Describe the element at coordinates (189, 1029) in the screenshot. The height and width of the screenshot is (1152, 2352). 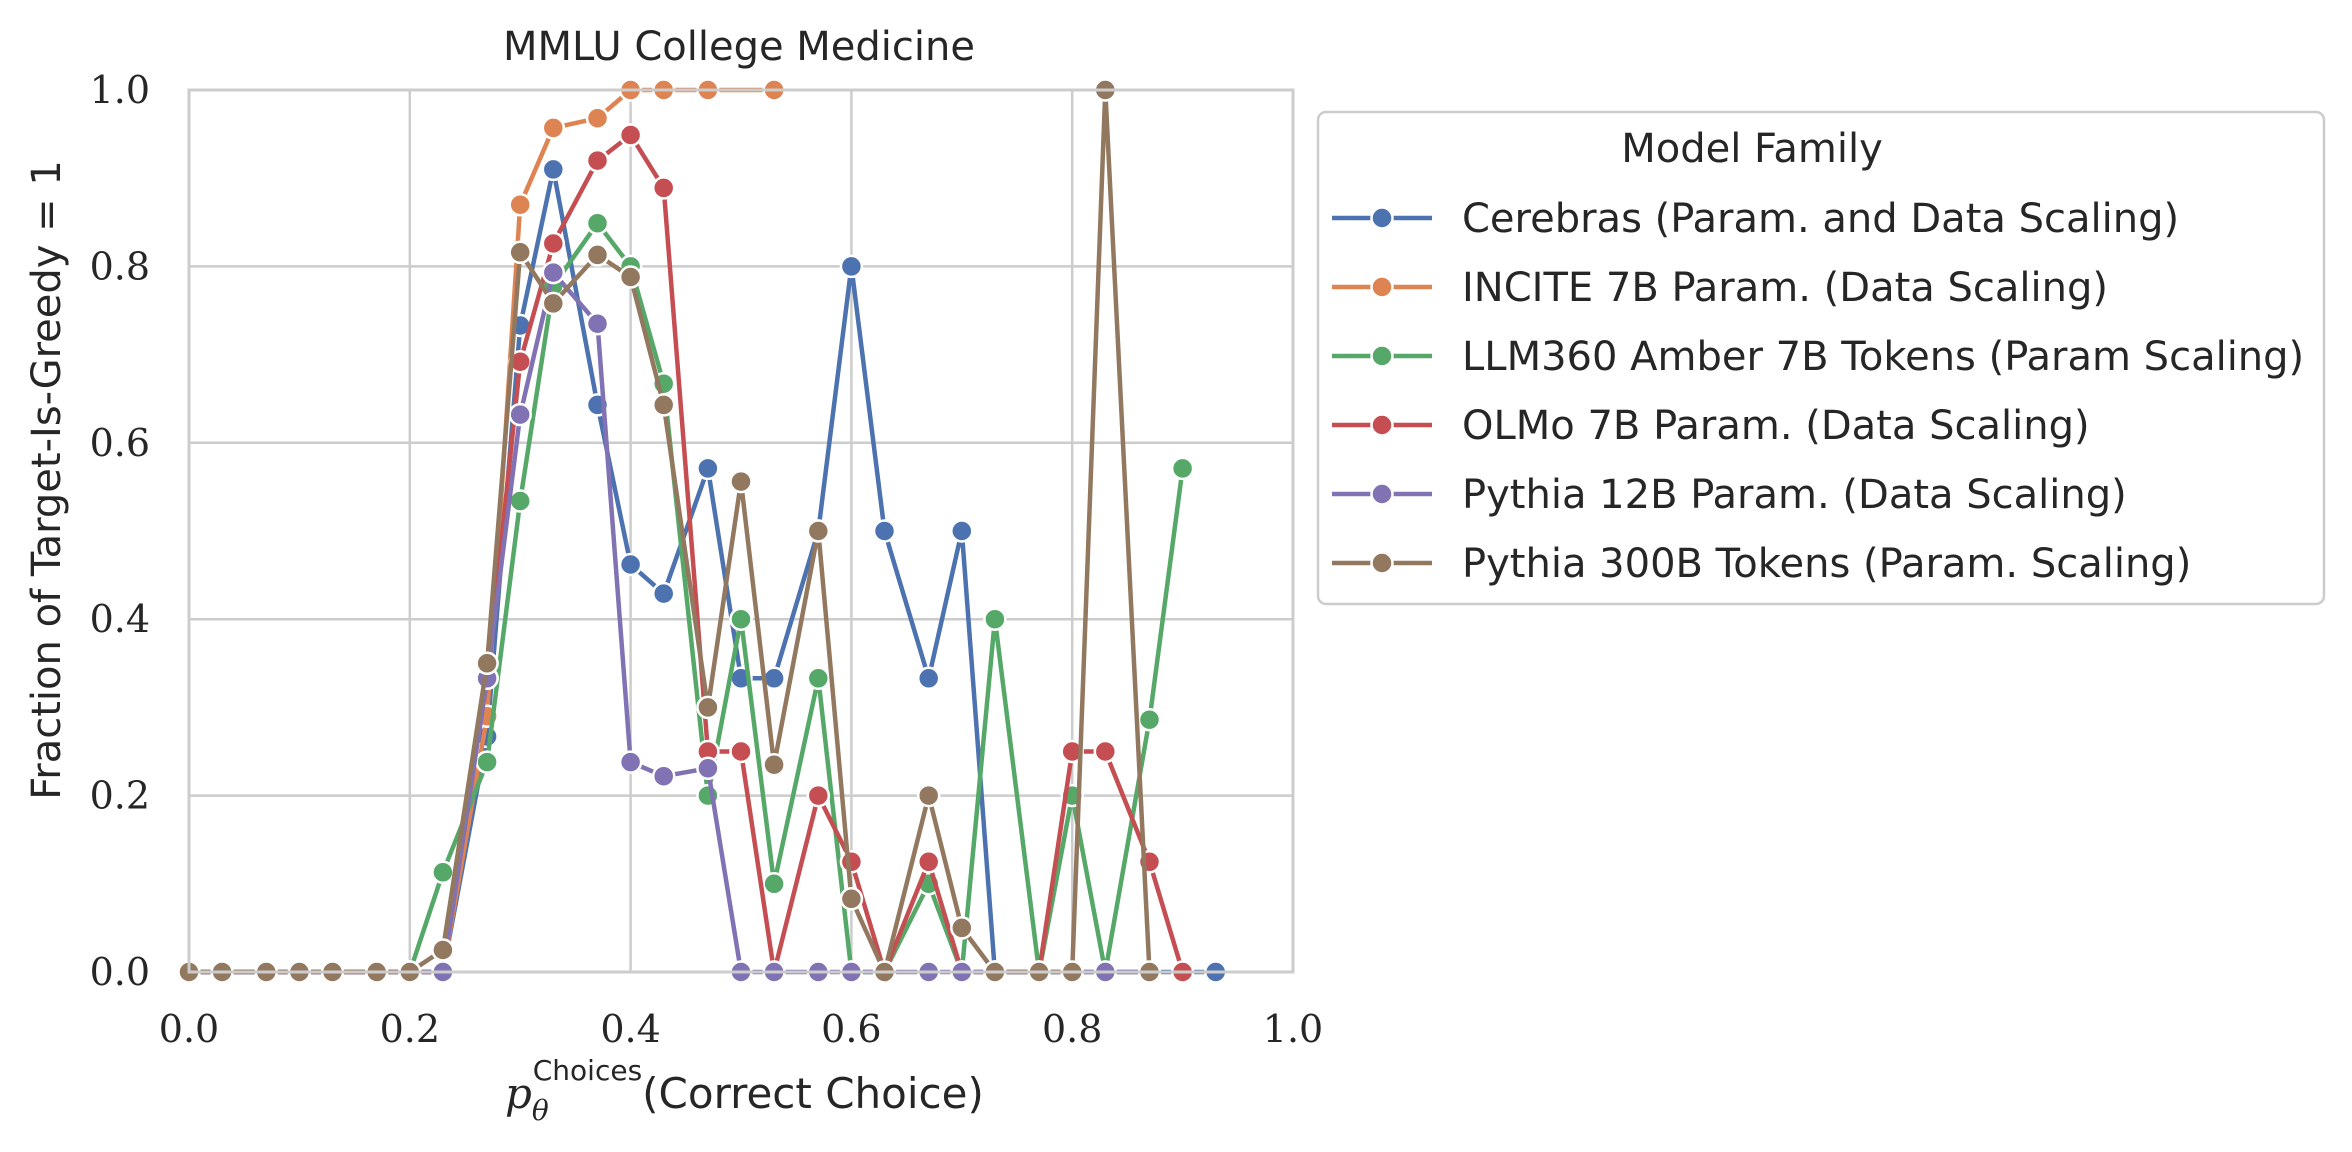
I see `x-tick-label: 0.0` at that location.